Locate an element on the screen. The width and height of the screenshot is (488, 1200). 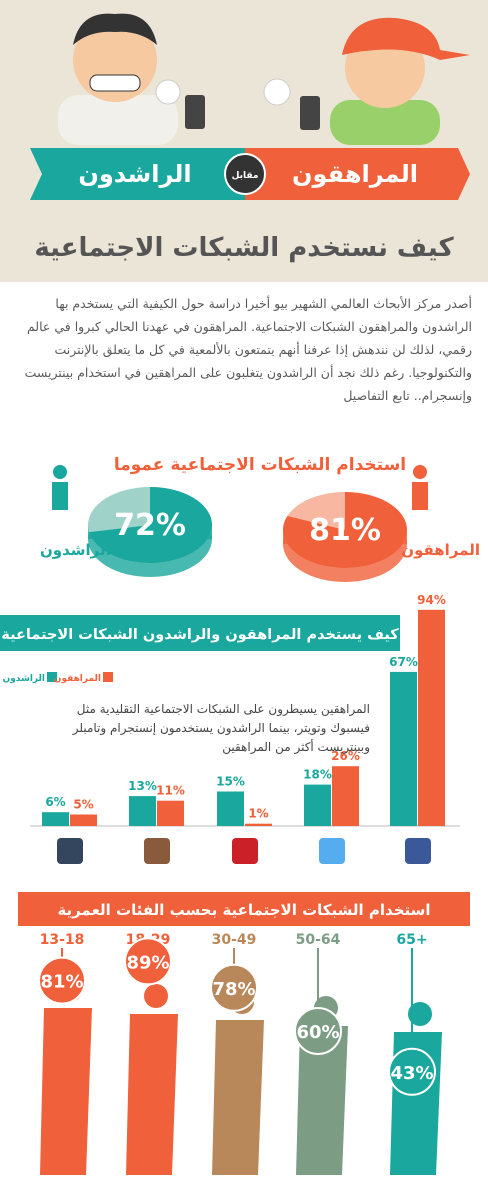
age-label: 65+ is located at coordinates (411, 940).